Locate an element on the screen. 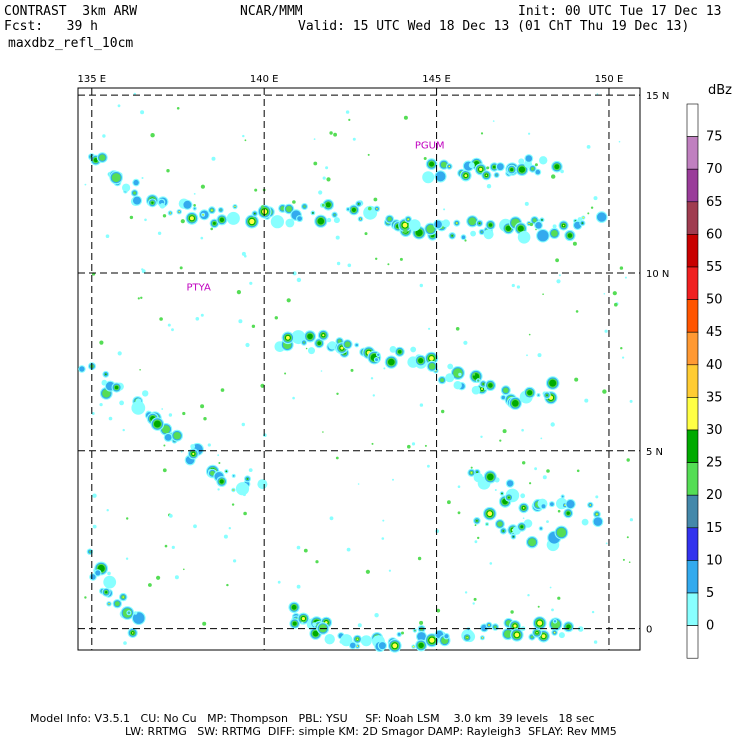  colorbar-level: 40 is located at coordinates (714, 365).